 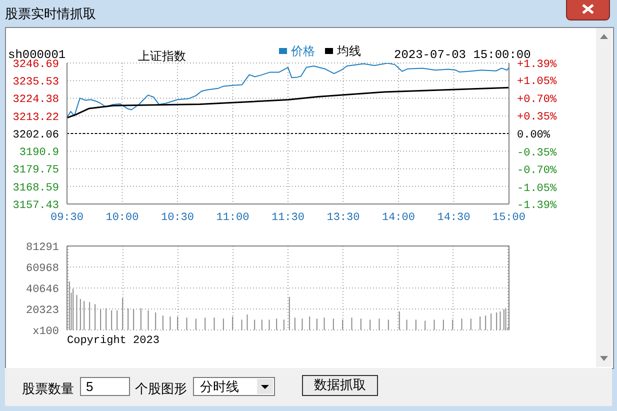 What do you see at coordinates (161, 388) in the screenshot?
I see `text: 个股图形` at bounding box center [161, 388].